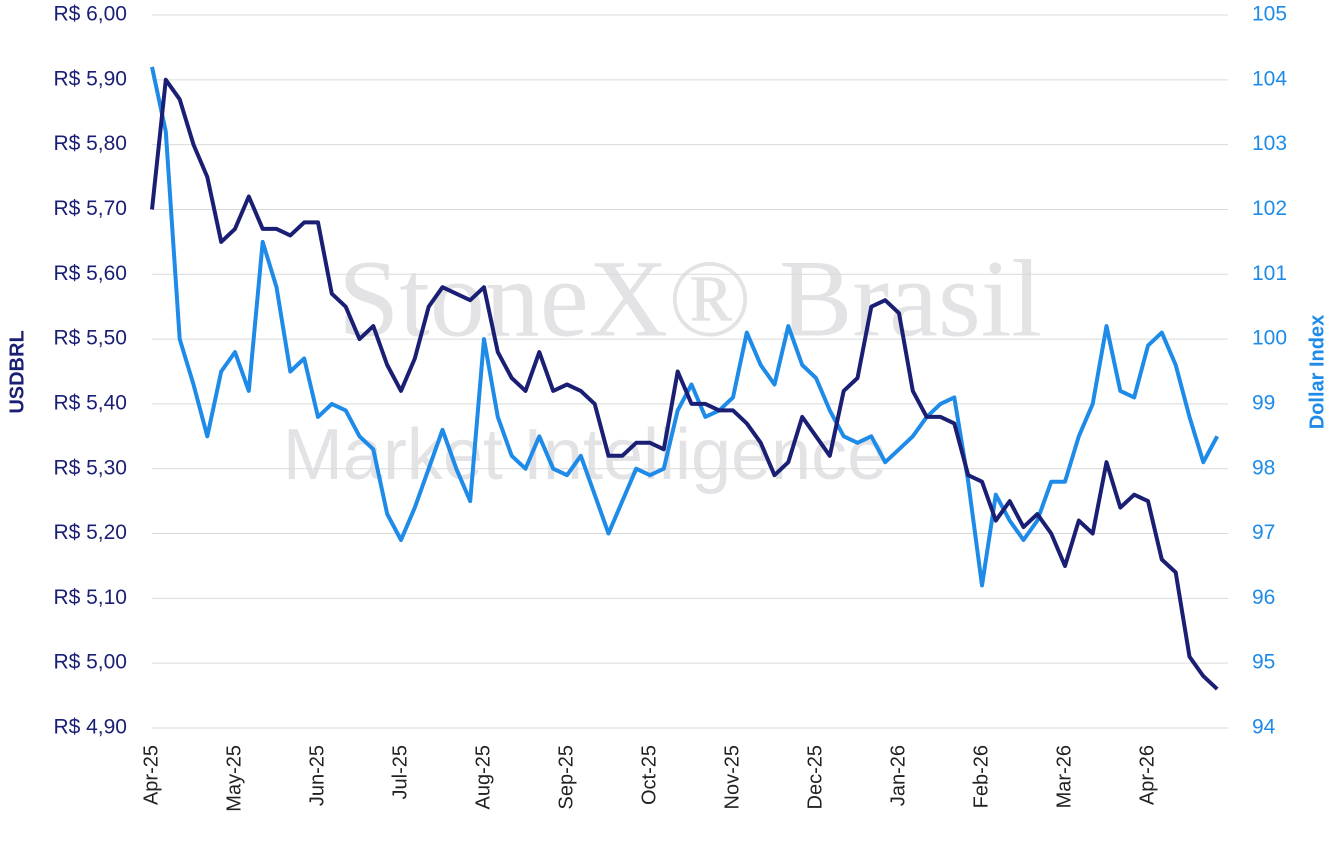 The image size is (1341, 847). I want to click on x-tick-label: Sep-25, so click(566, 777).